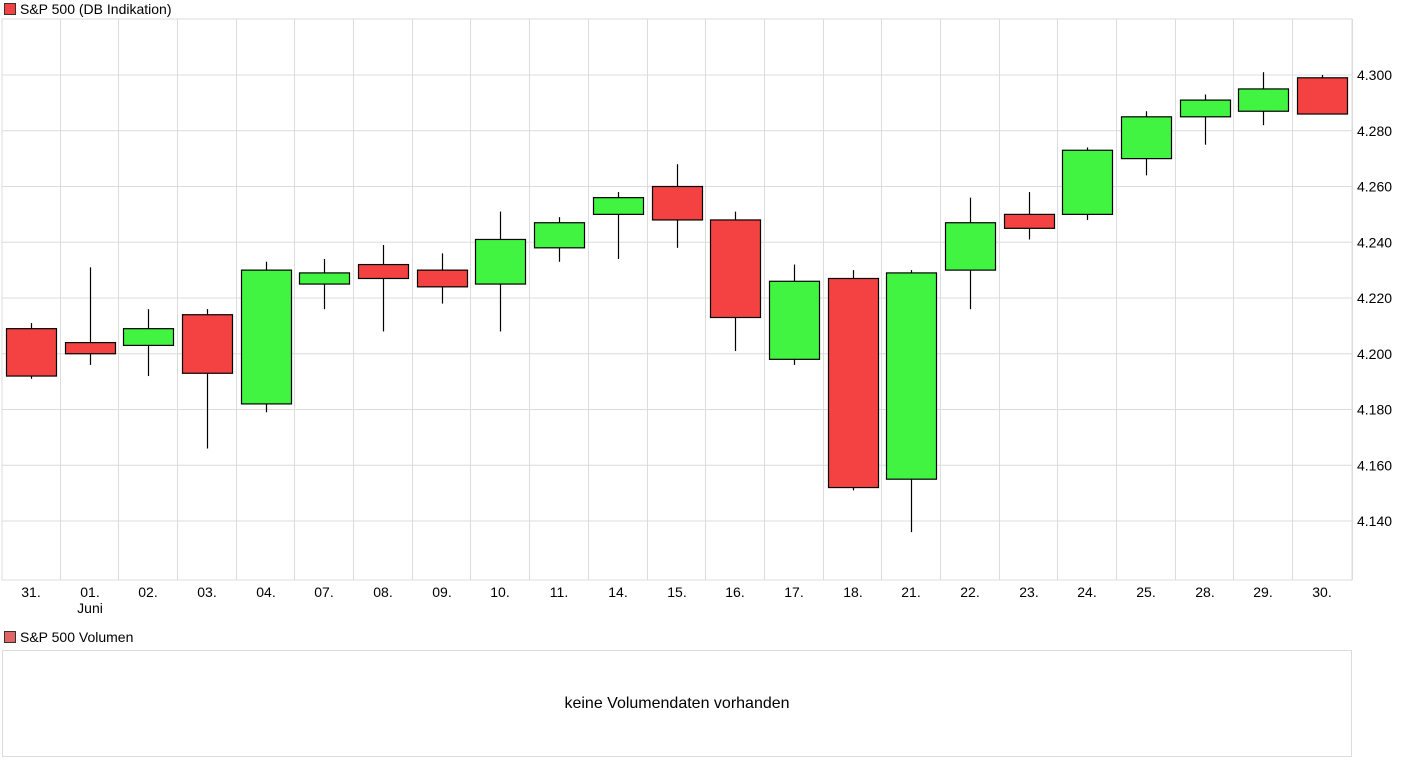 The height and width of the screenshot is (772, 1410). I want to click on x-tick-label: 29., so click(1262, 592).